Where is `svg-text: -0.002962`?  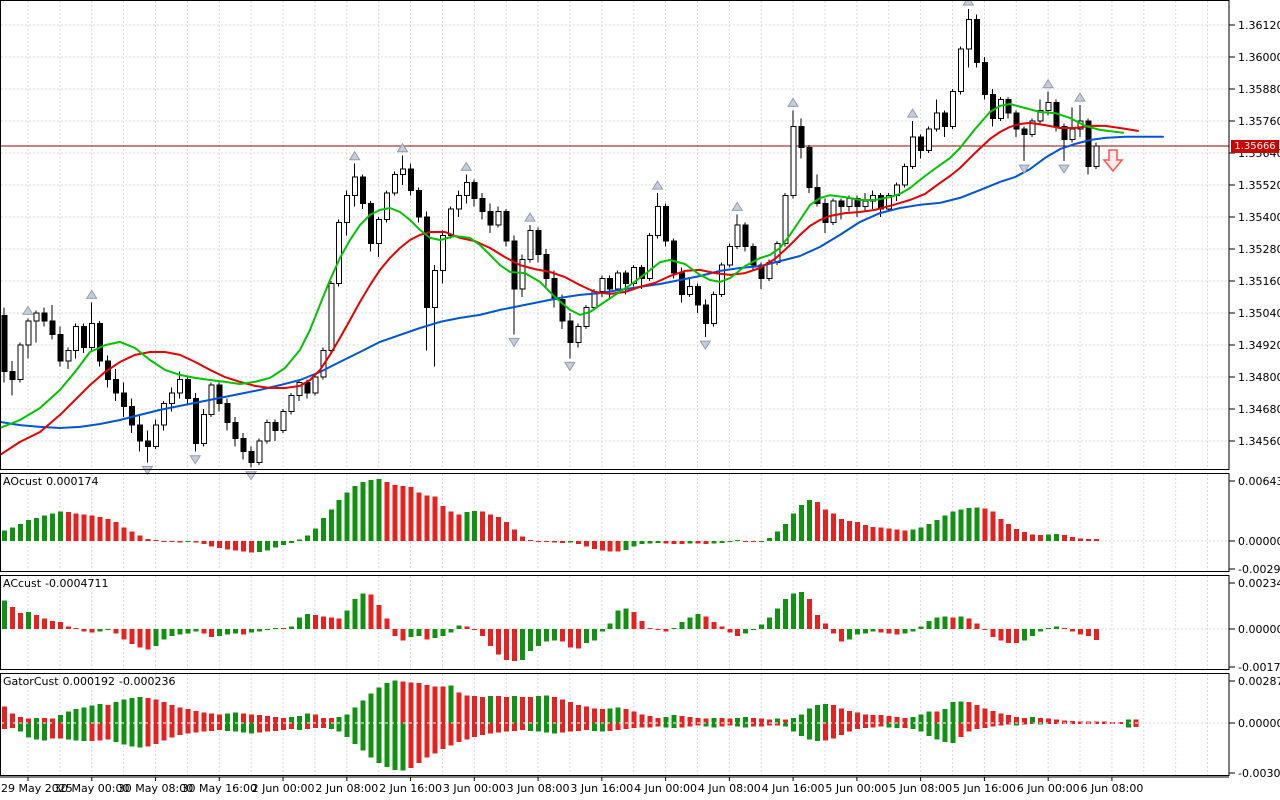 svg-text: -0.002962 is located at coordinates (1259, 569).